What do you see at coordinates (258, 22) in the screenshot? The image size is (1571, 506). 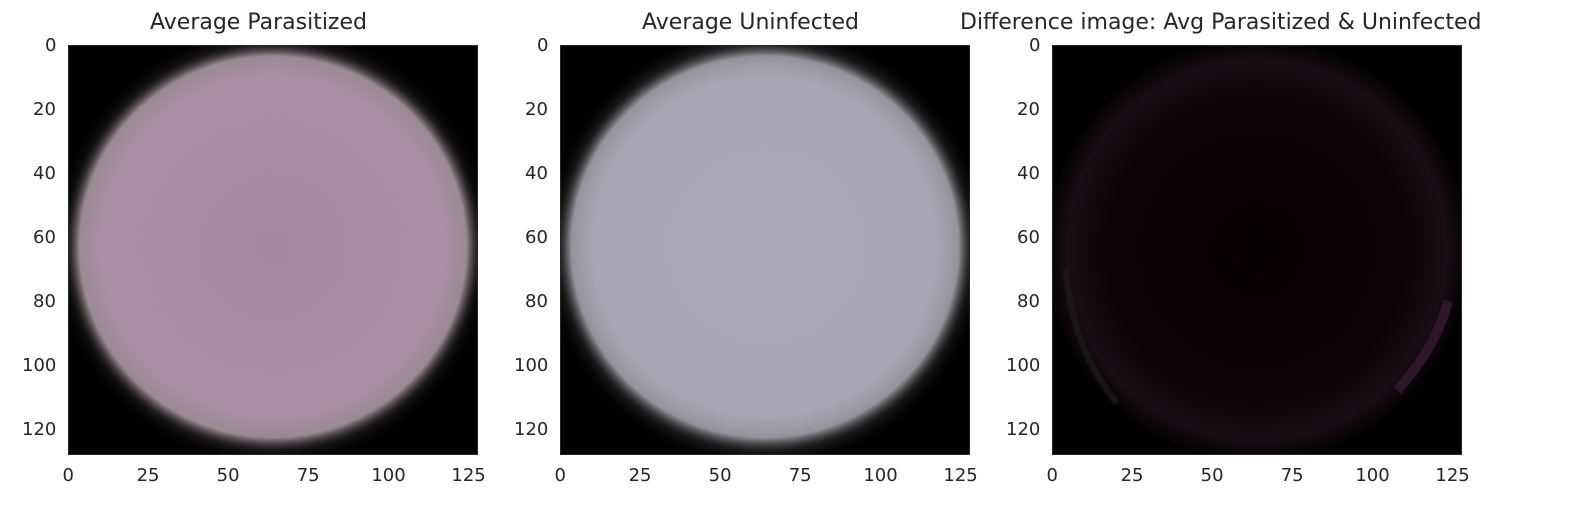 I see `chart-title: Average Parasitized` at bounding box center [258, 22].